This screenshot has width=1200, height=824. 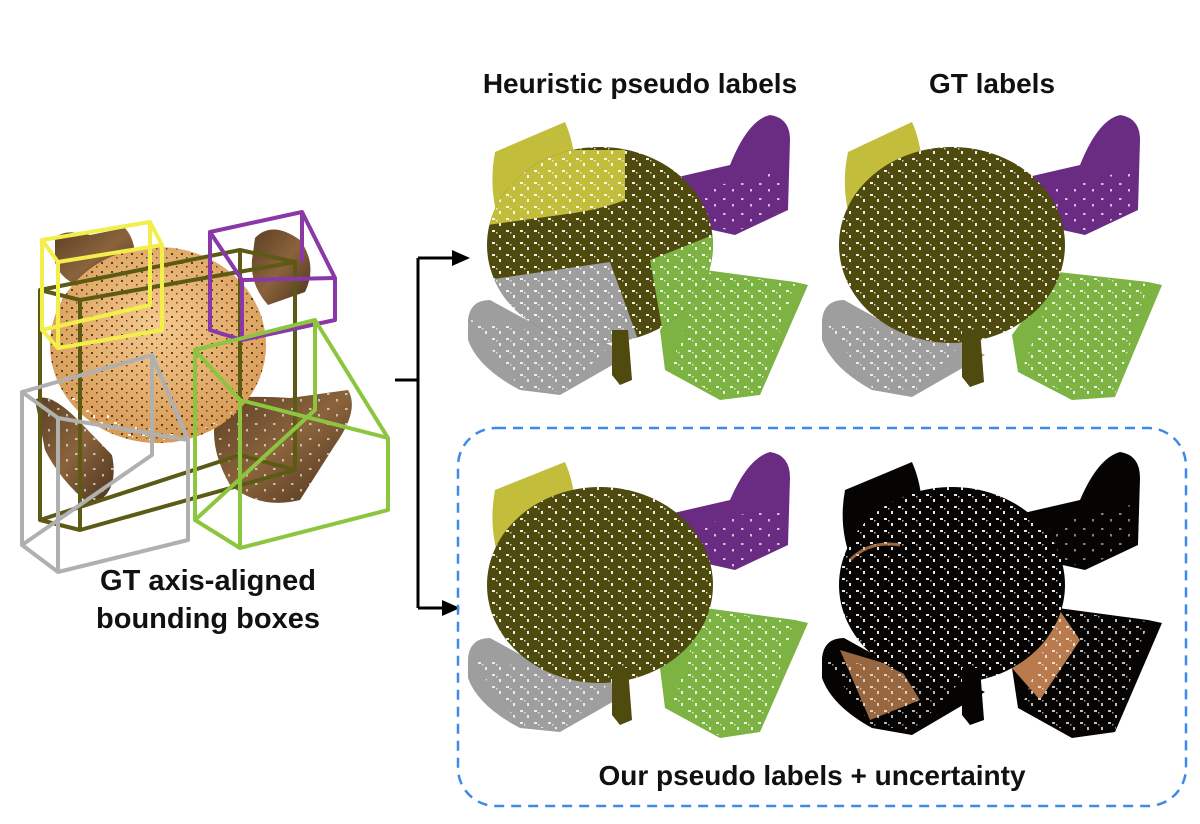 I want to click on uncertainty-panel, so click(x=992, y=595).